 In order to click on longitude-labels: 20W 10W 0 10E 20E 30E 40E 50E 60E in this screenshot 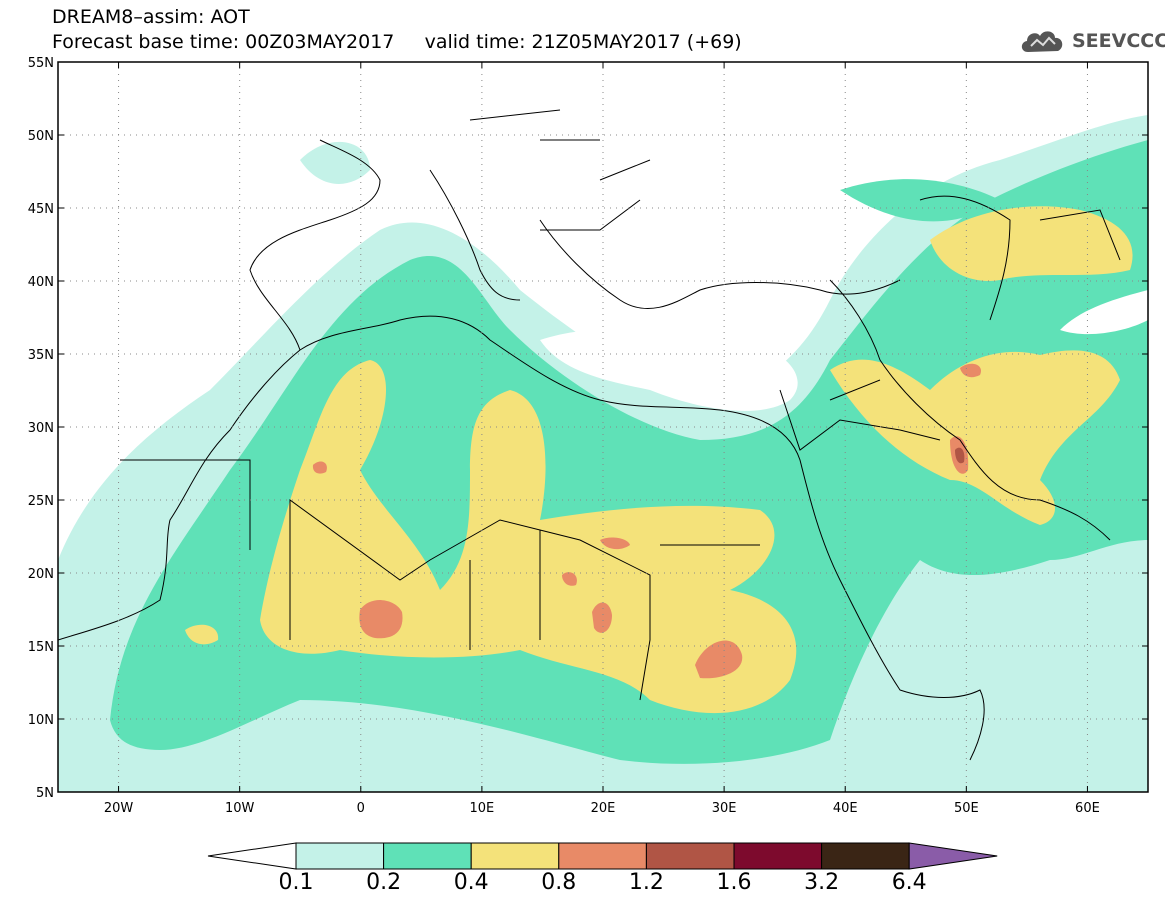, I will do `click(602, 808)`.